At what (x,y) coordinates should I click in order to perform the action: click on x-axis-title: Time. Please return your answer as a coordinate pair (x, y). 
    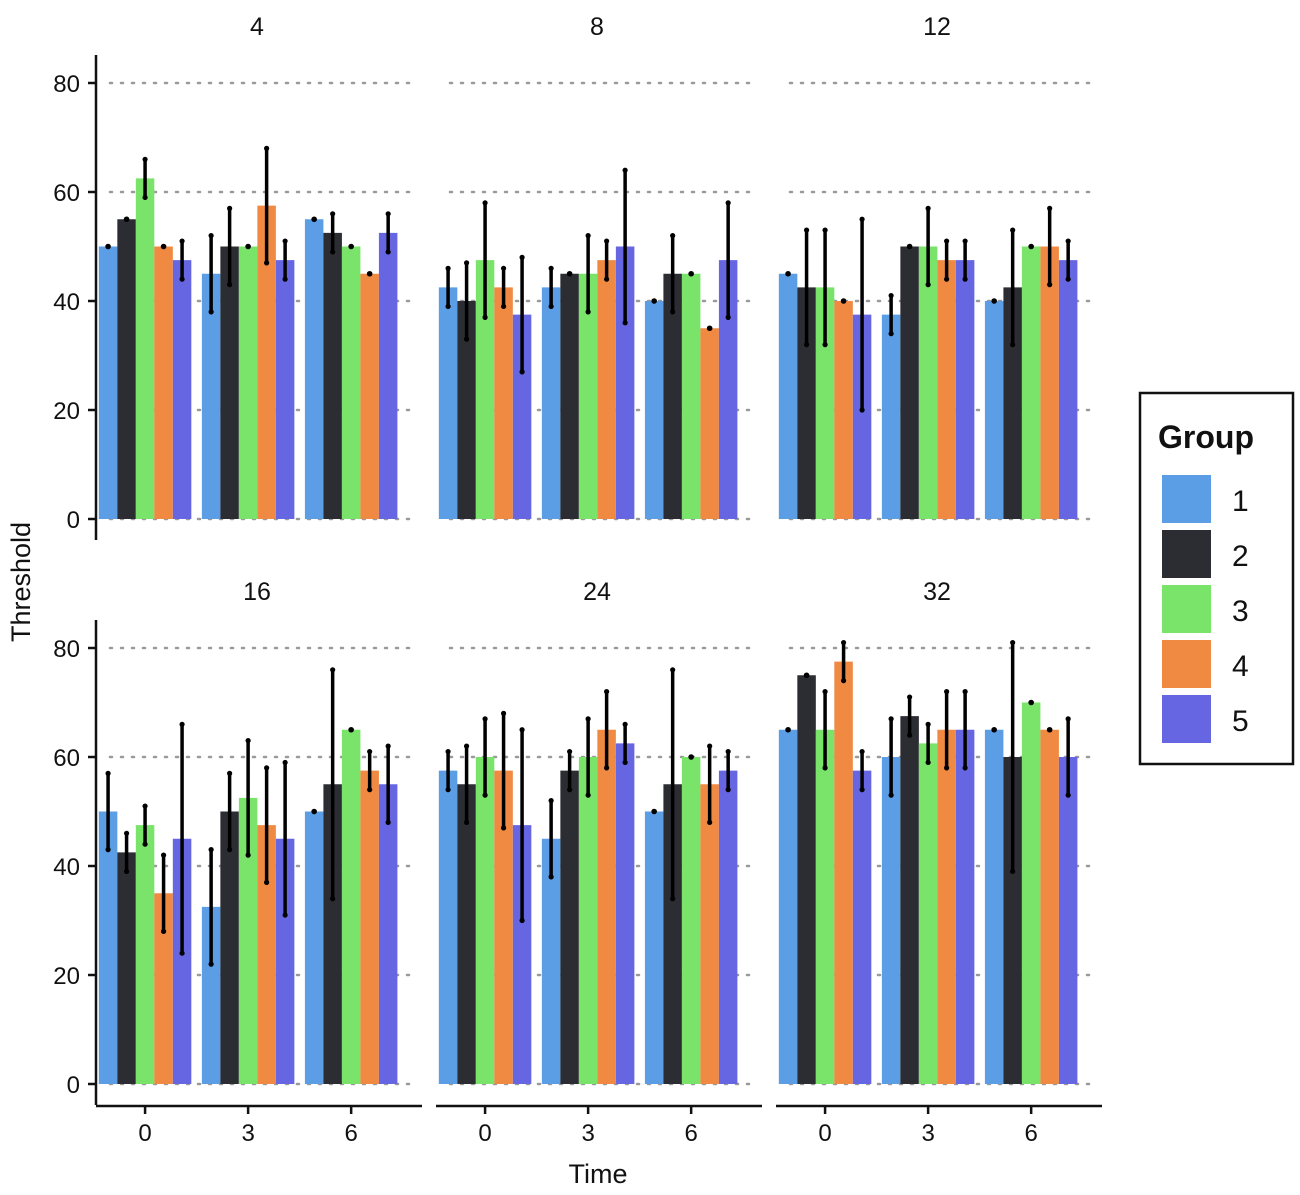
    Looking at the image, I should click on (598, 1174).